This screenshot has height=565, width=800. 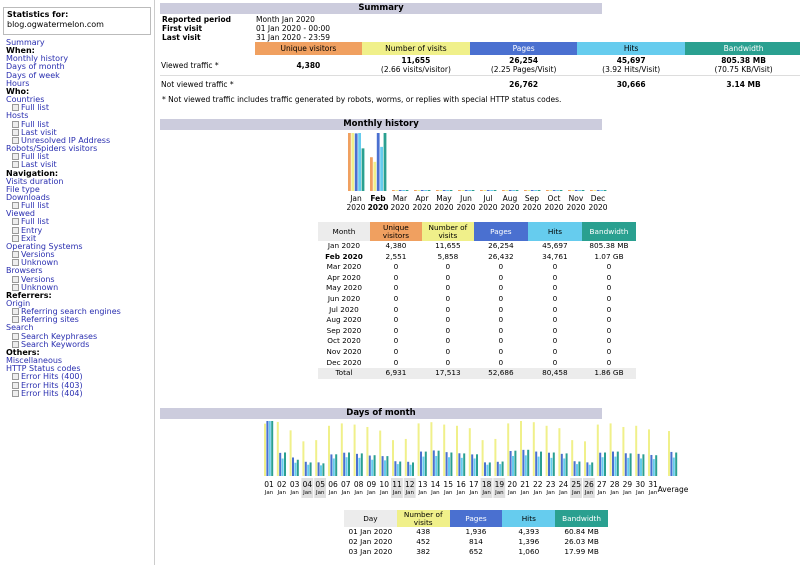 What do you see at coordinates (63, 157) in the screenshot?
I see `menu-item-14: Full list` at bounding box center [63, 157].